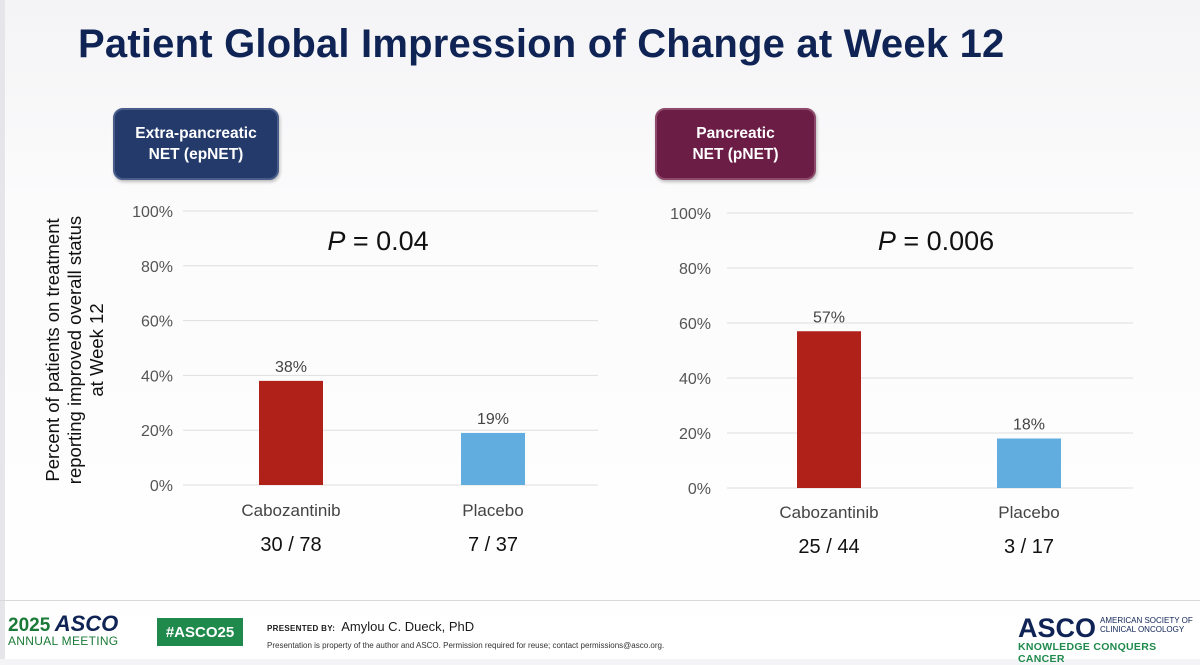 The width and height of the screenshot is (1200, 665). Describe the element at coordinates (291, 367) in the screenshot. I see `cabozantinib-data-label: 38%` at that location.